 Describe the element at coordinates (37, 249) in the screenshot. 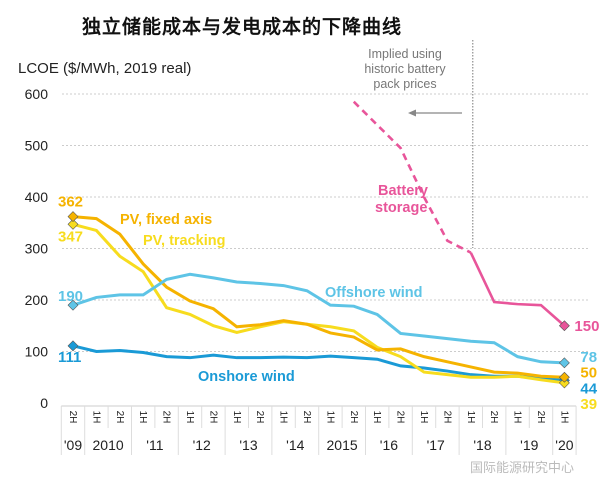

I see `y-tick-label: 300` at that location.